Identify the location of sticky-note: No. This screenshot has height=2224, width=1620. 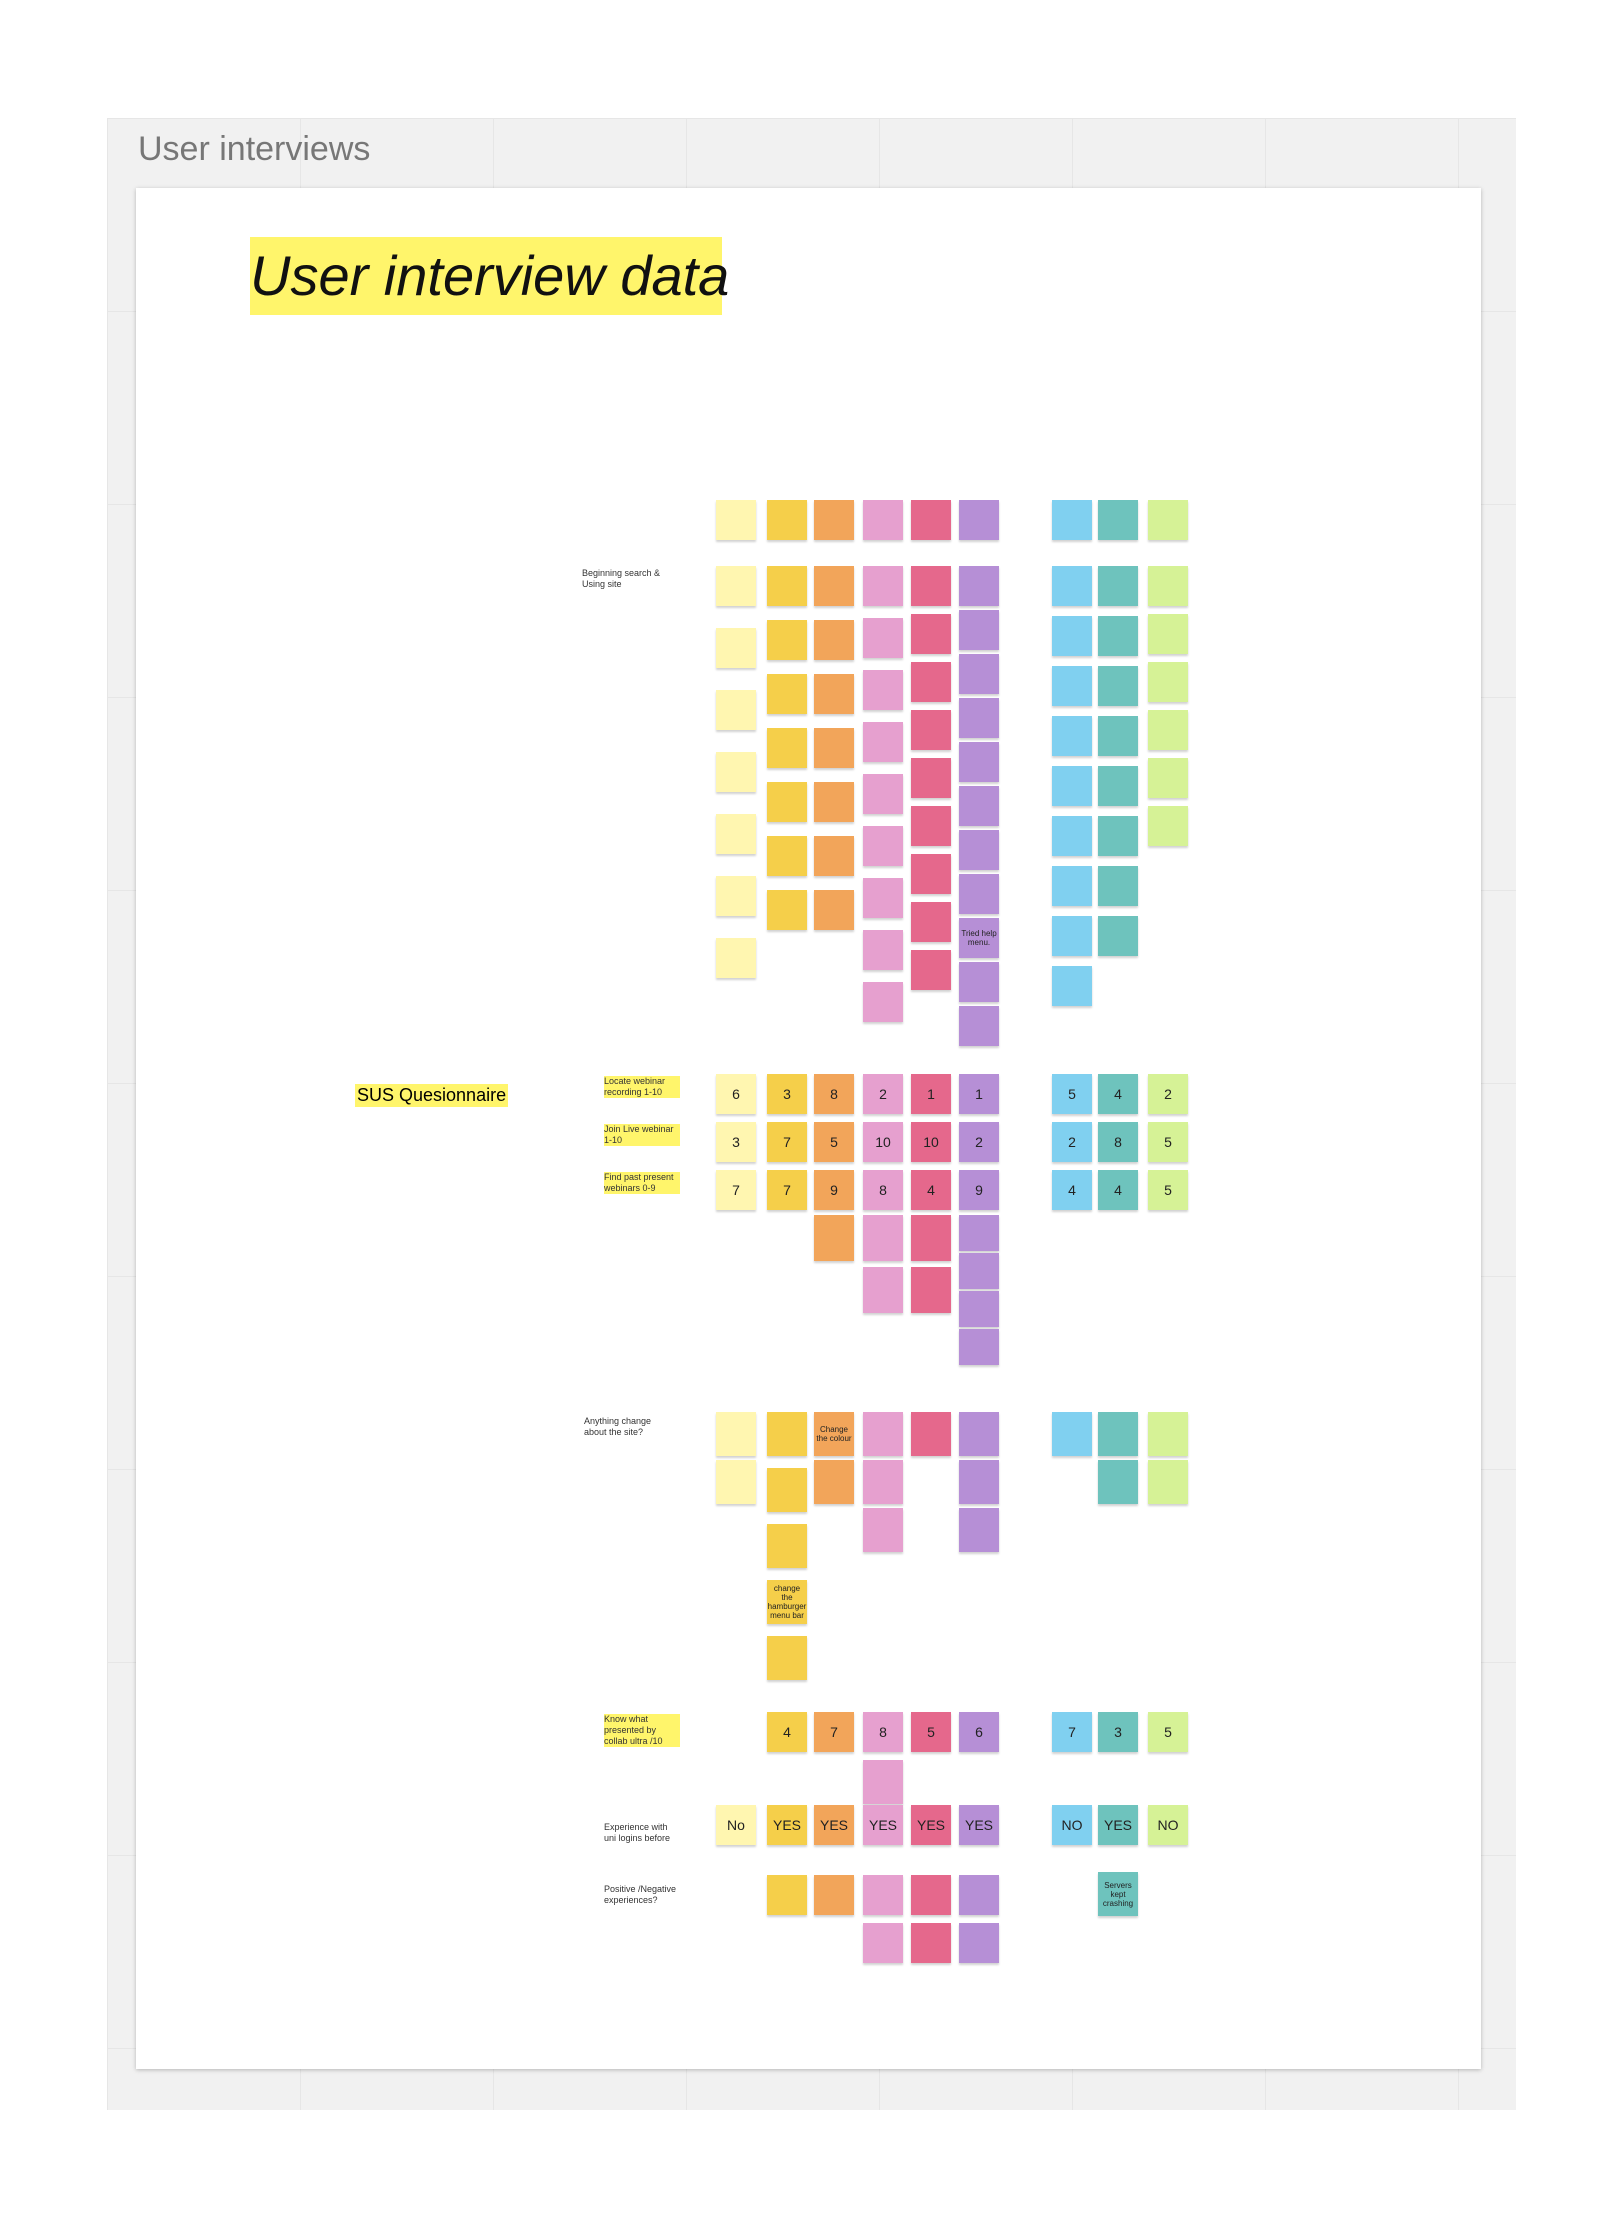
(736, 1825).